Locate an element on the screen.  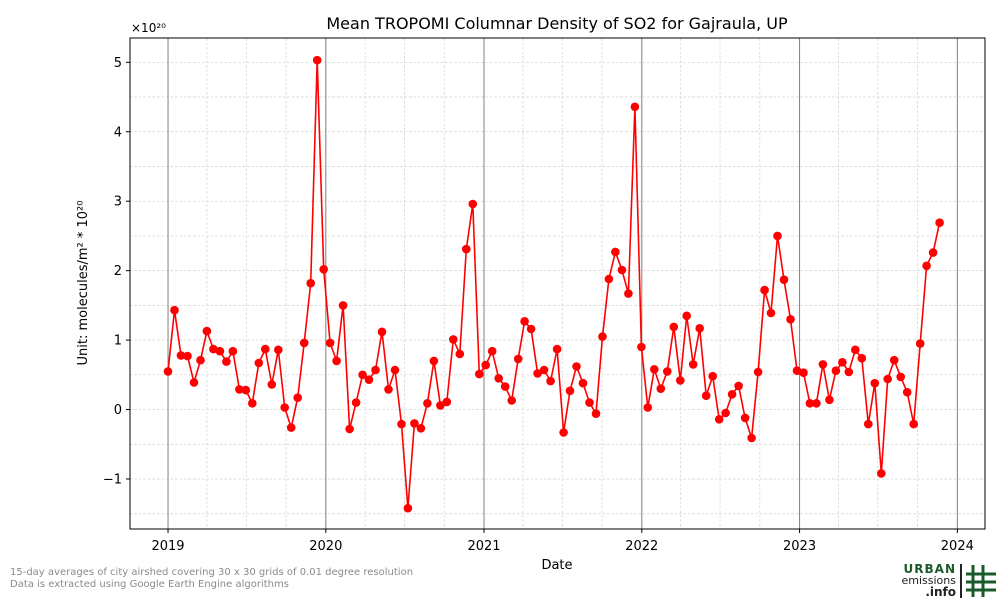
y-tick-label: 4 is located at coordinates (118, 132).